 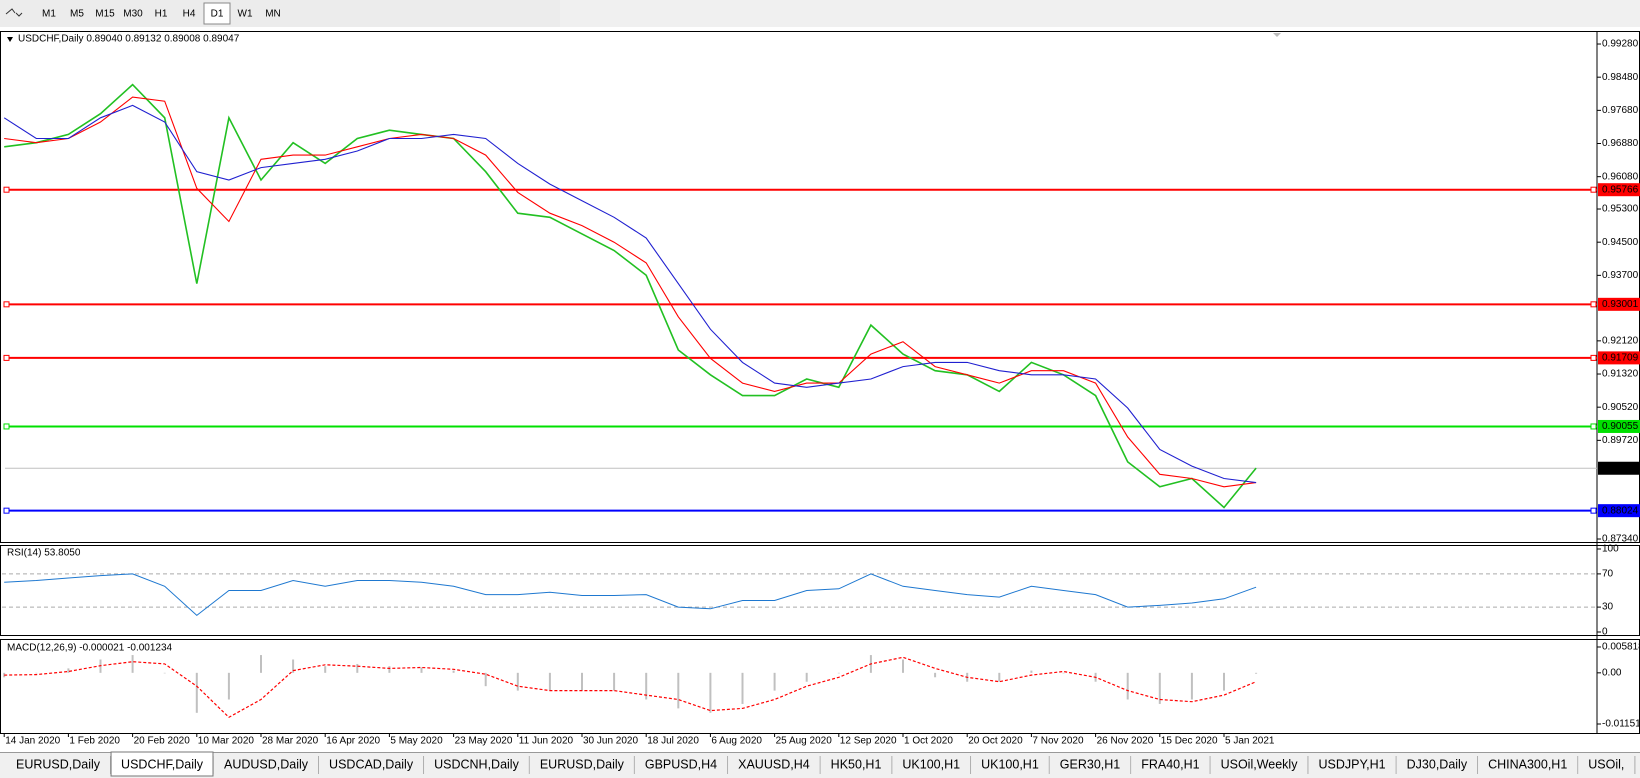 I want to click on x-tick-label: 10 Mar 2020, so click(x=226, y=741).